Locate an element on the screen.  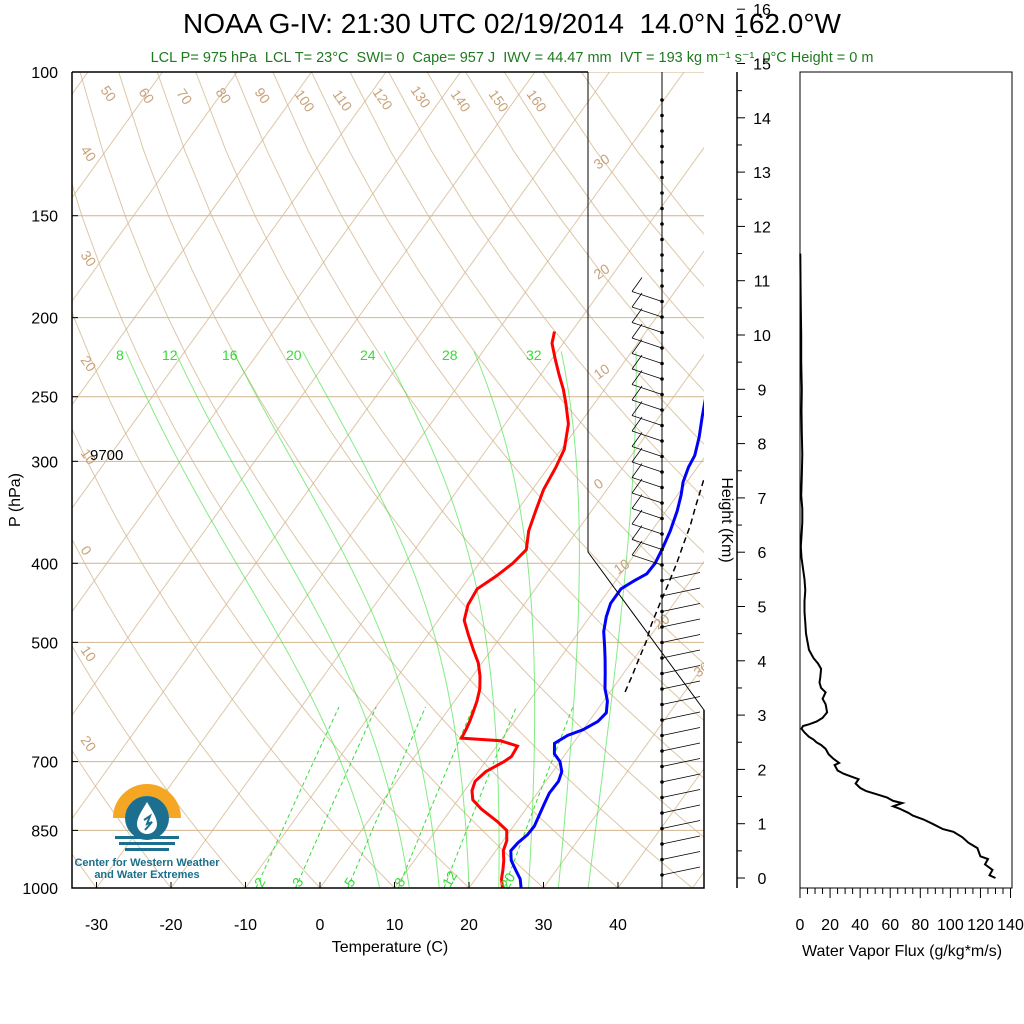
y-tick-label: 500 is located at coordinates (44, 643).